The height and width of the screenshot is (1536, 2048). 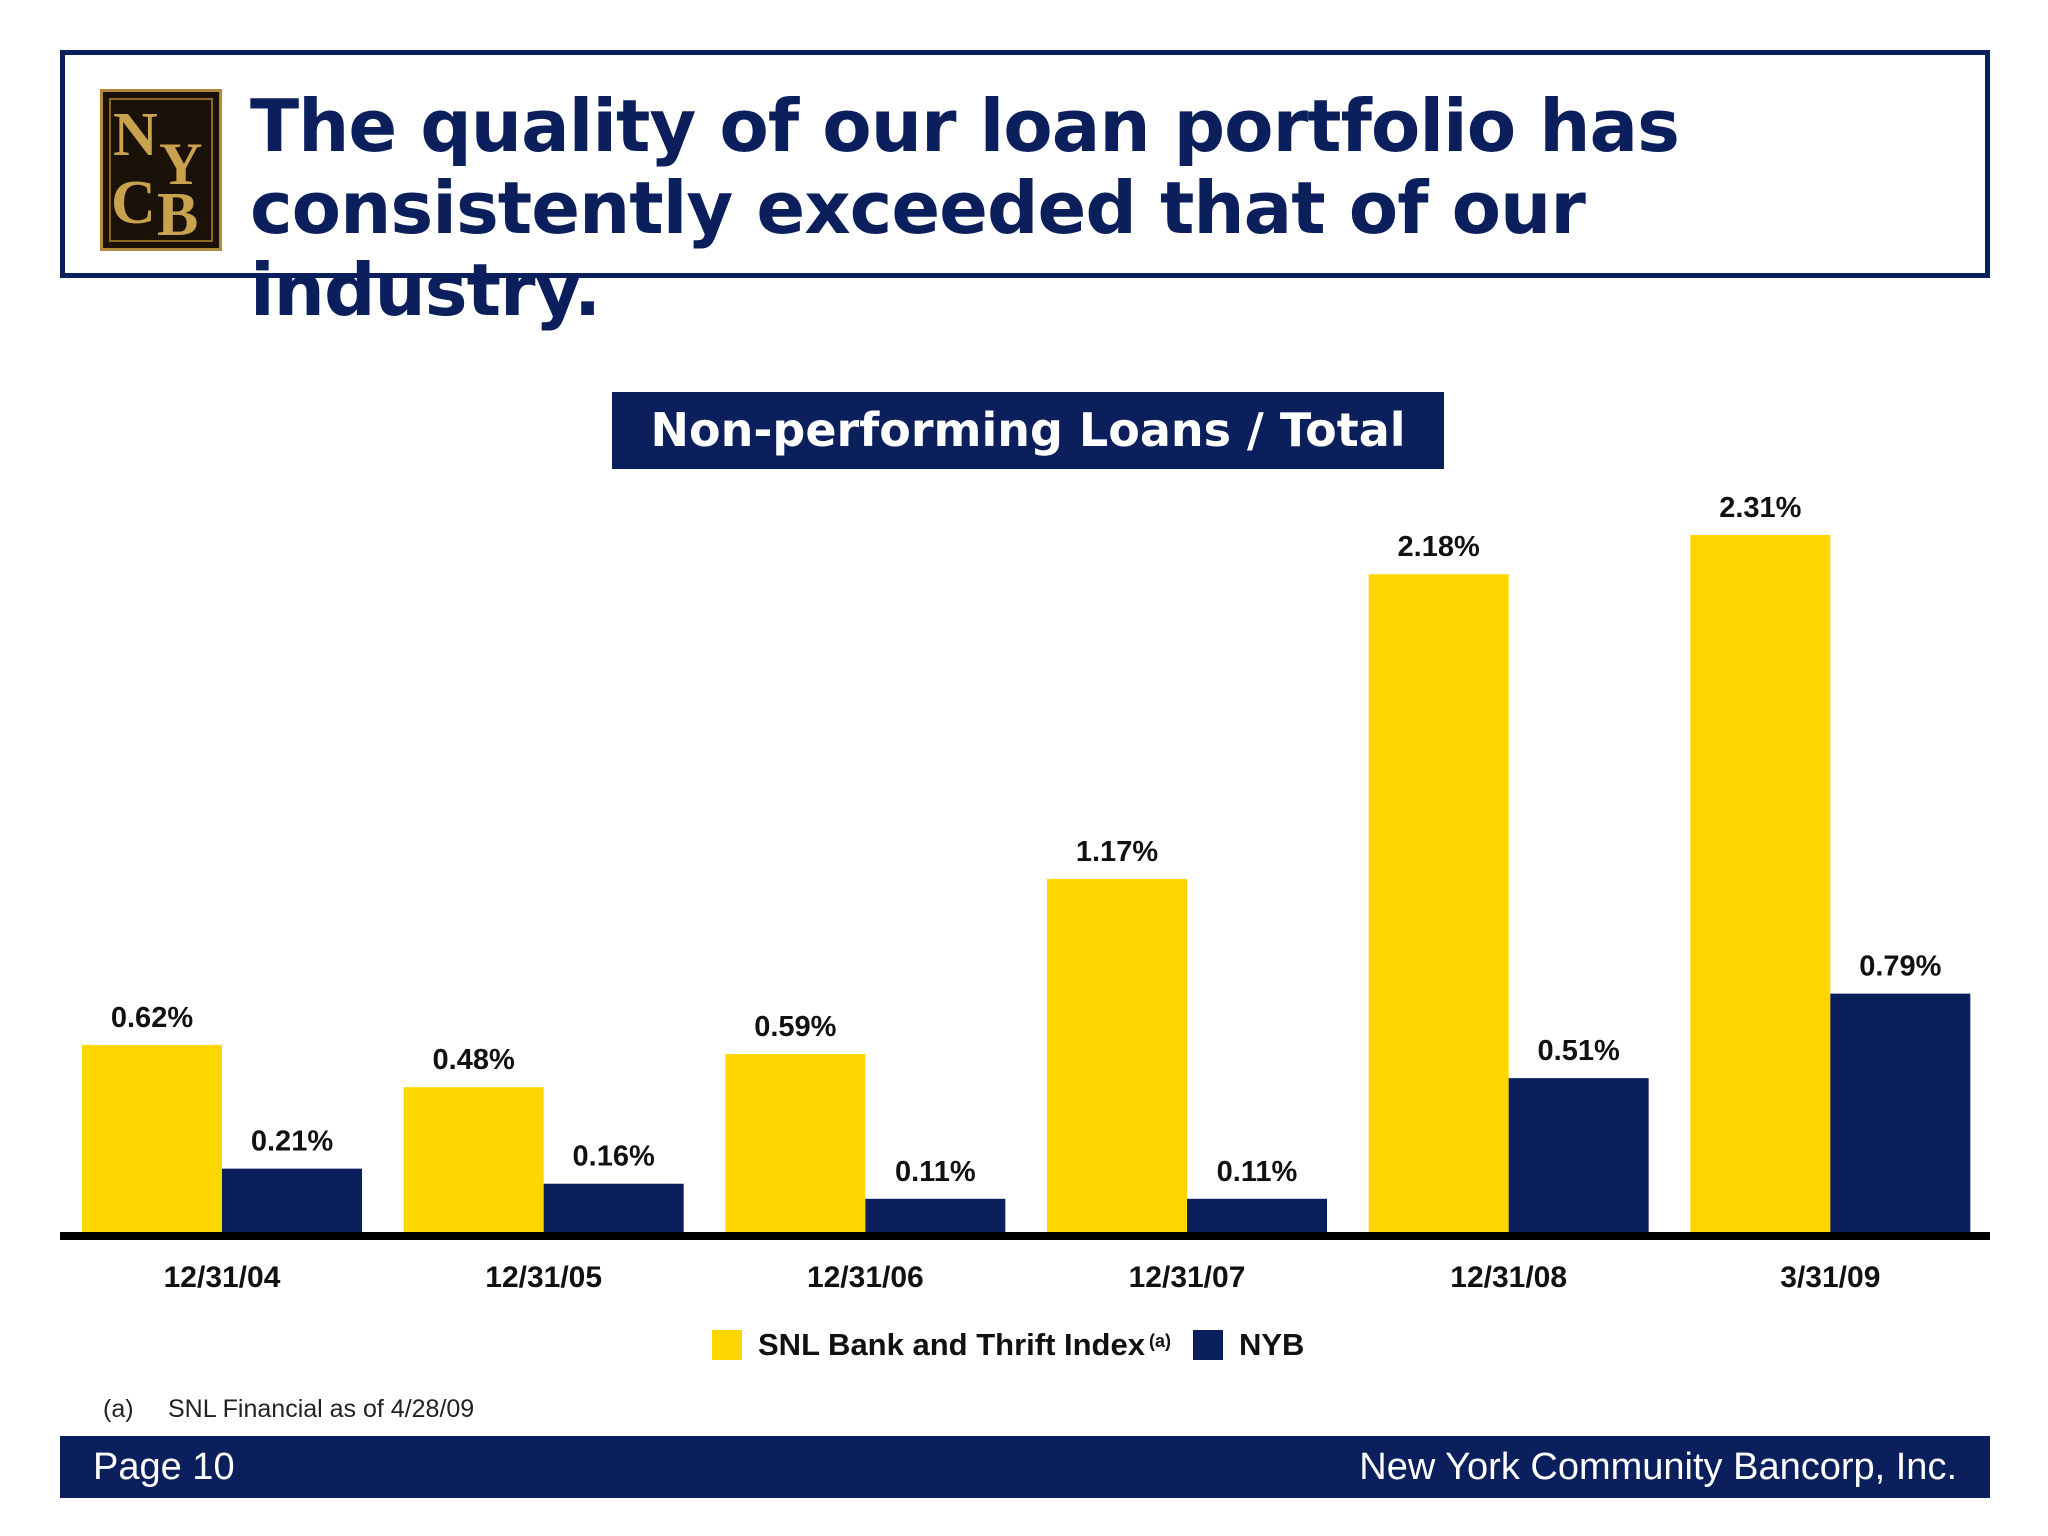 What do you see at coordinates (321, 1409) in the screenshot?
I see `footnote-text: SNL Financial as of 4/28/09` at bounding box center [321, 1409].